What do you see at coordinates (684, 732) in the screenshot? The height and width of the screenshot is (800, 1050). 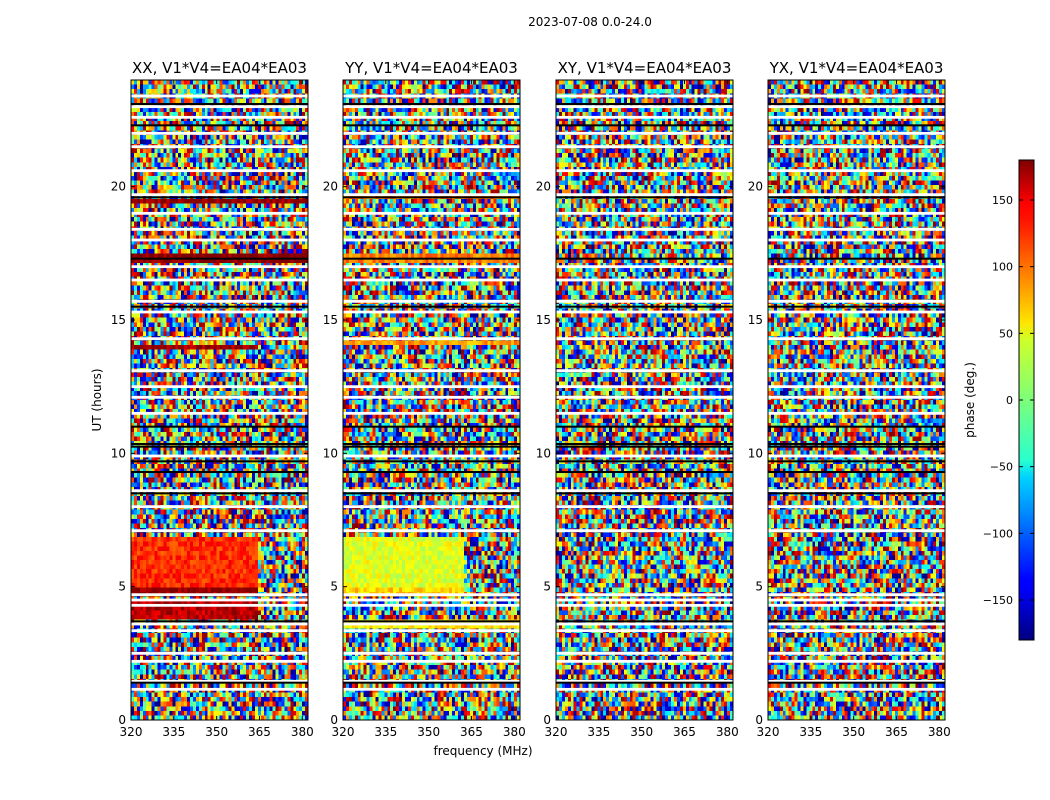 I see `x-tick-label: 365` at bounding box center [684, 732].